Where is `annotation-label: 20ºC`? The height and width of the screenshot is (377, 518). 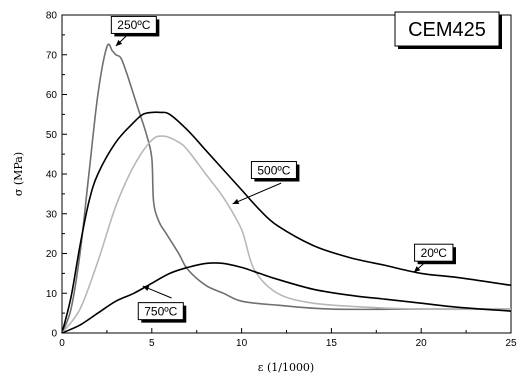 annotation-label: 20ºC is located at coordinates (434, 253).